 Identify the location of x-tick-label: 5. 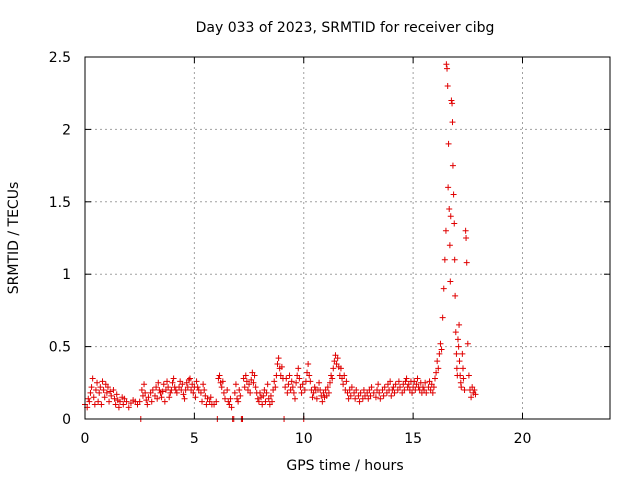
(194, 439).